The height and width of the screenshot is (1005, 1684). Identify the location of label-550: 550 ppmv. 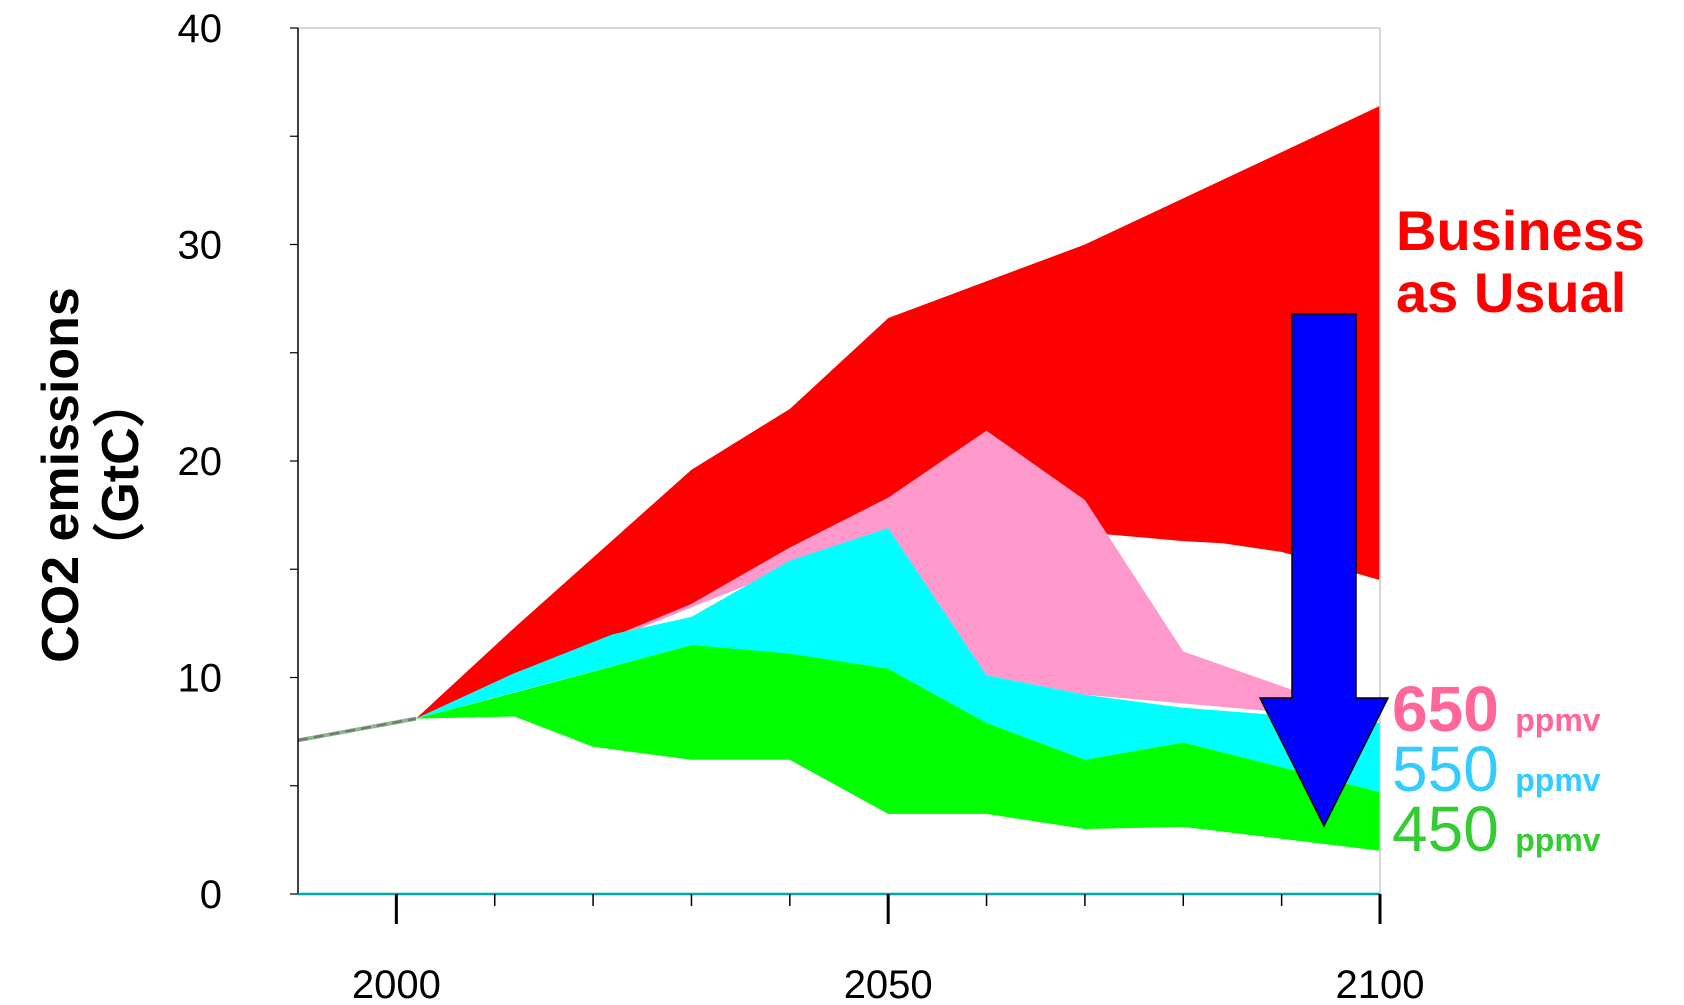
(1496, 769).